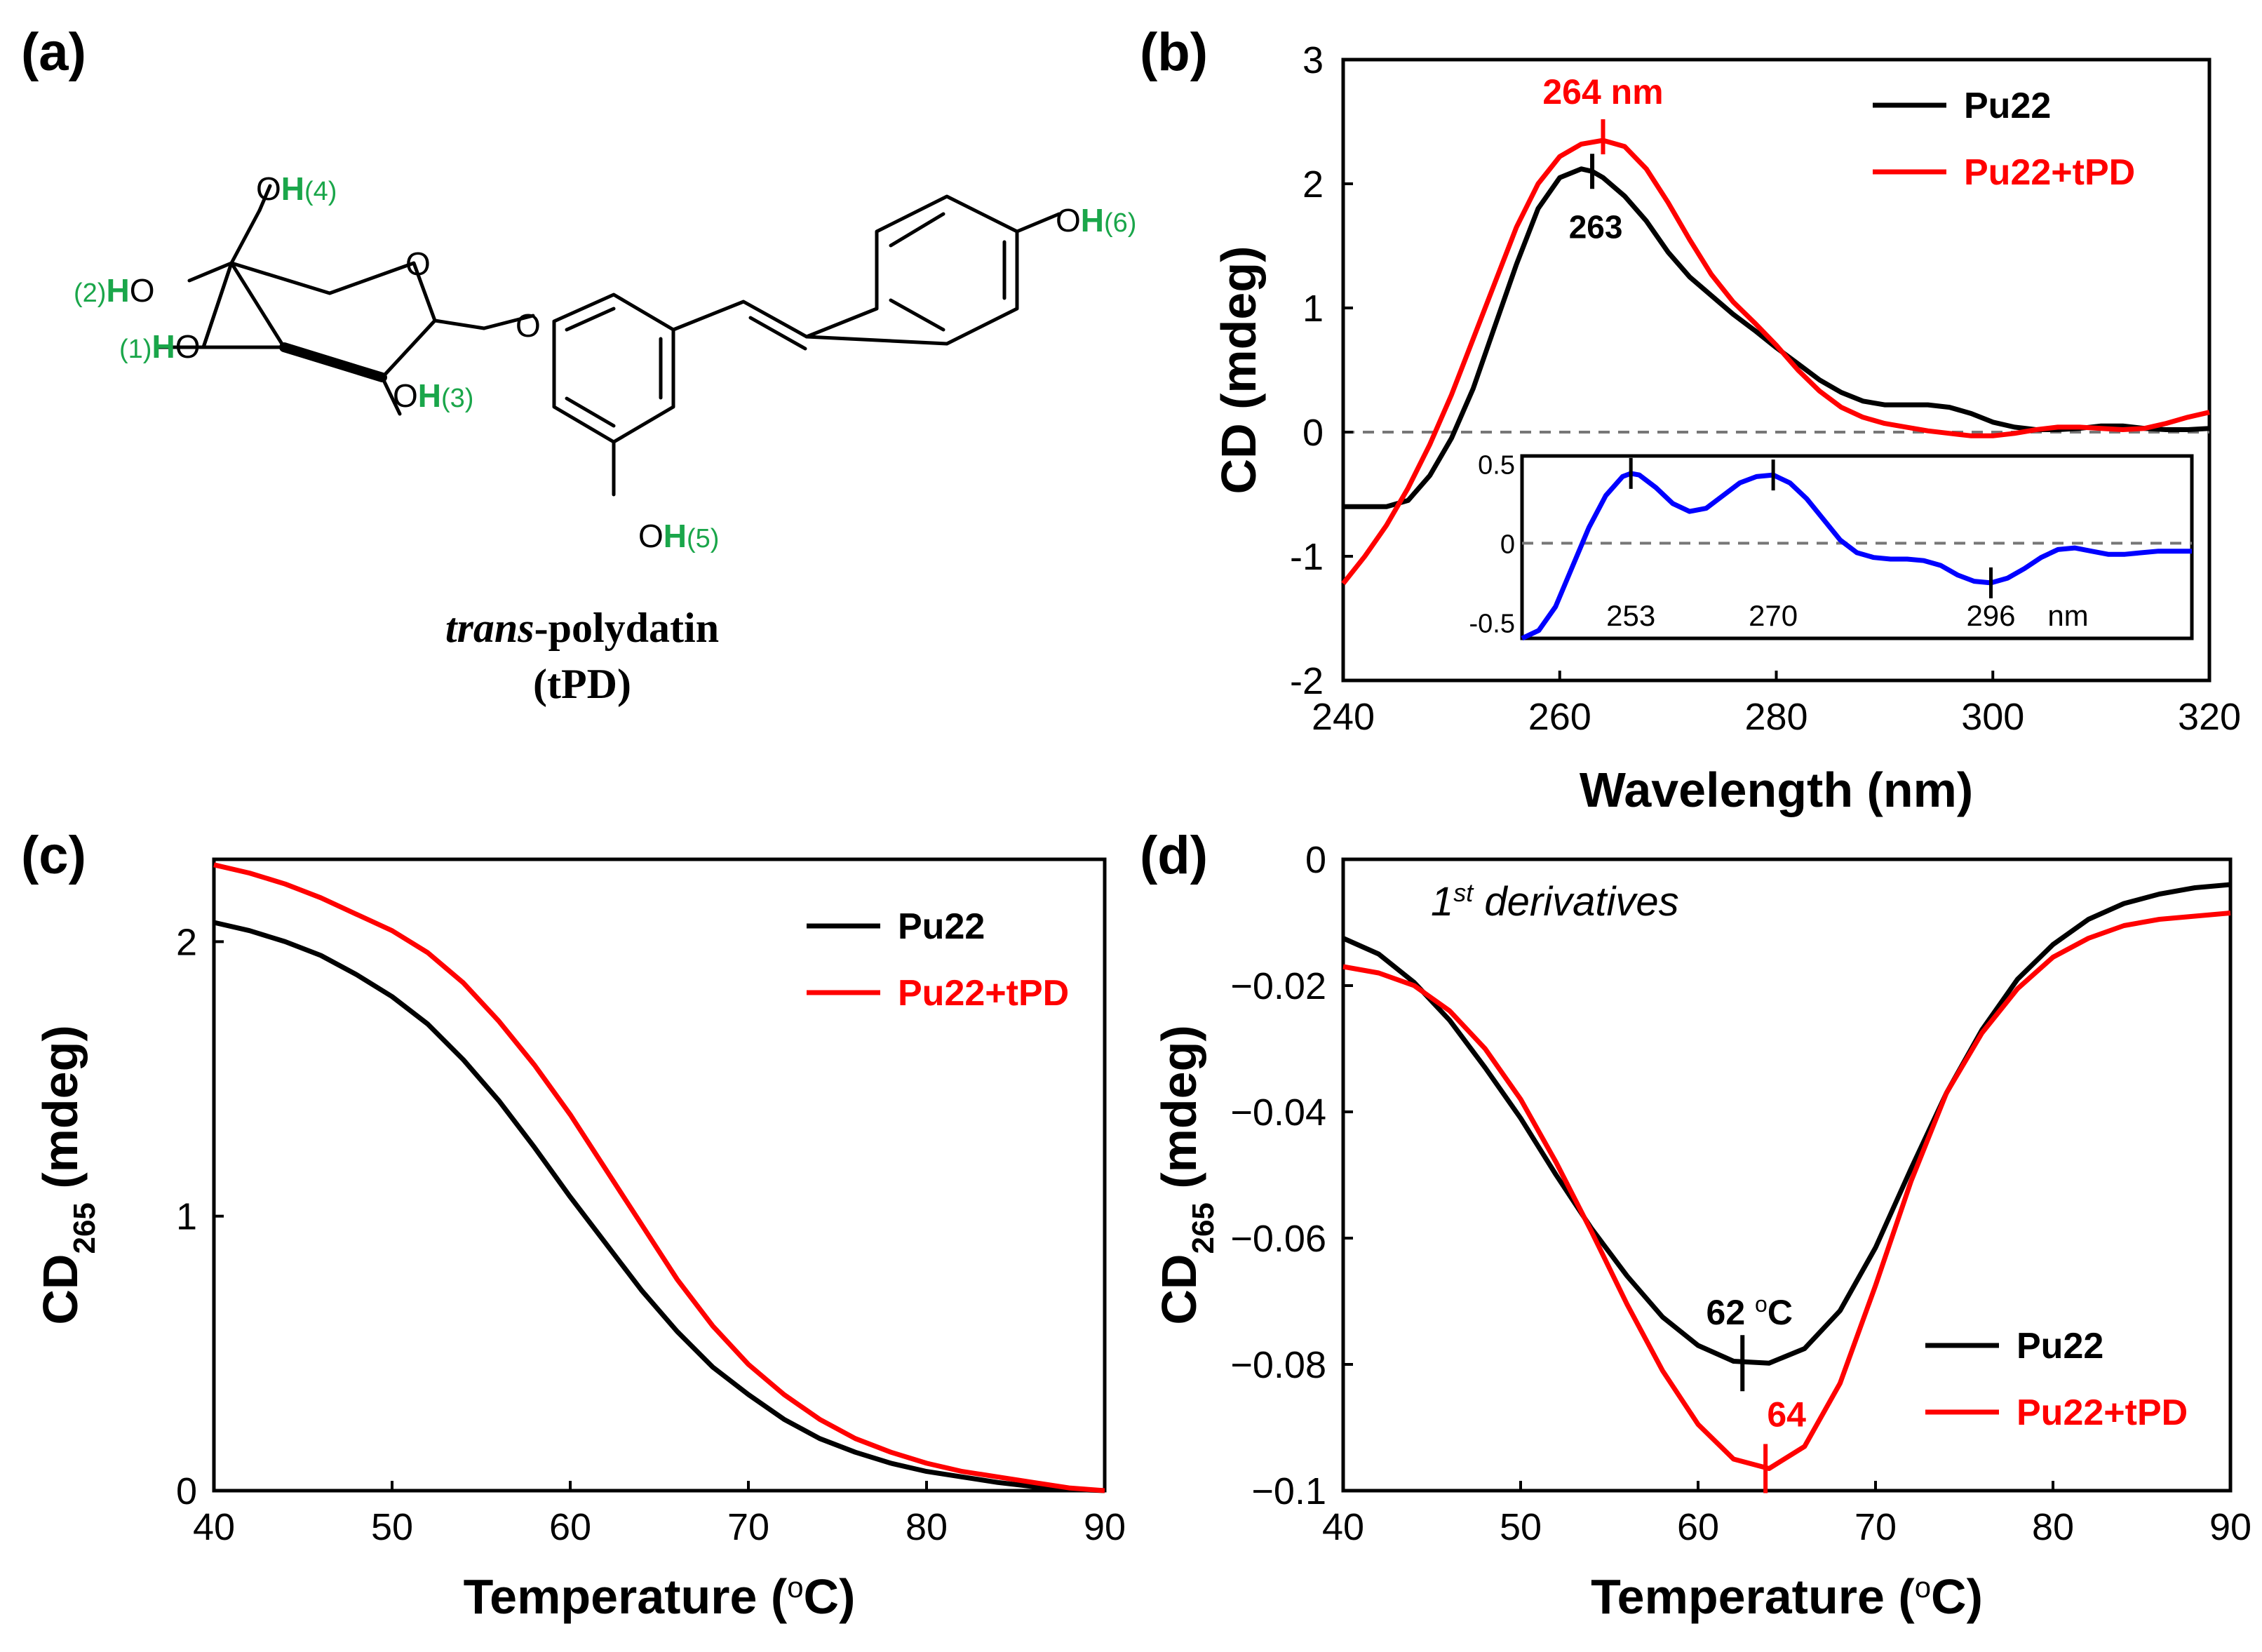  Describe the element at coordinates (1631, 615) in the screenshot. I see `inset-peak-label: 253` at that location.